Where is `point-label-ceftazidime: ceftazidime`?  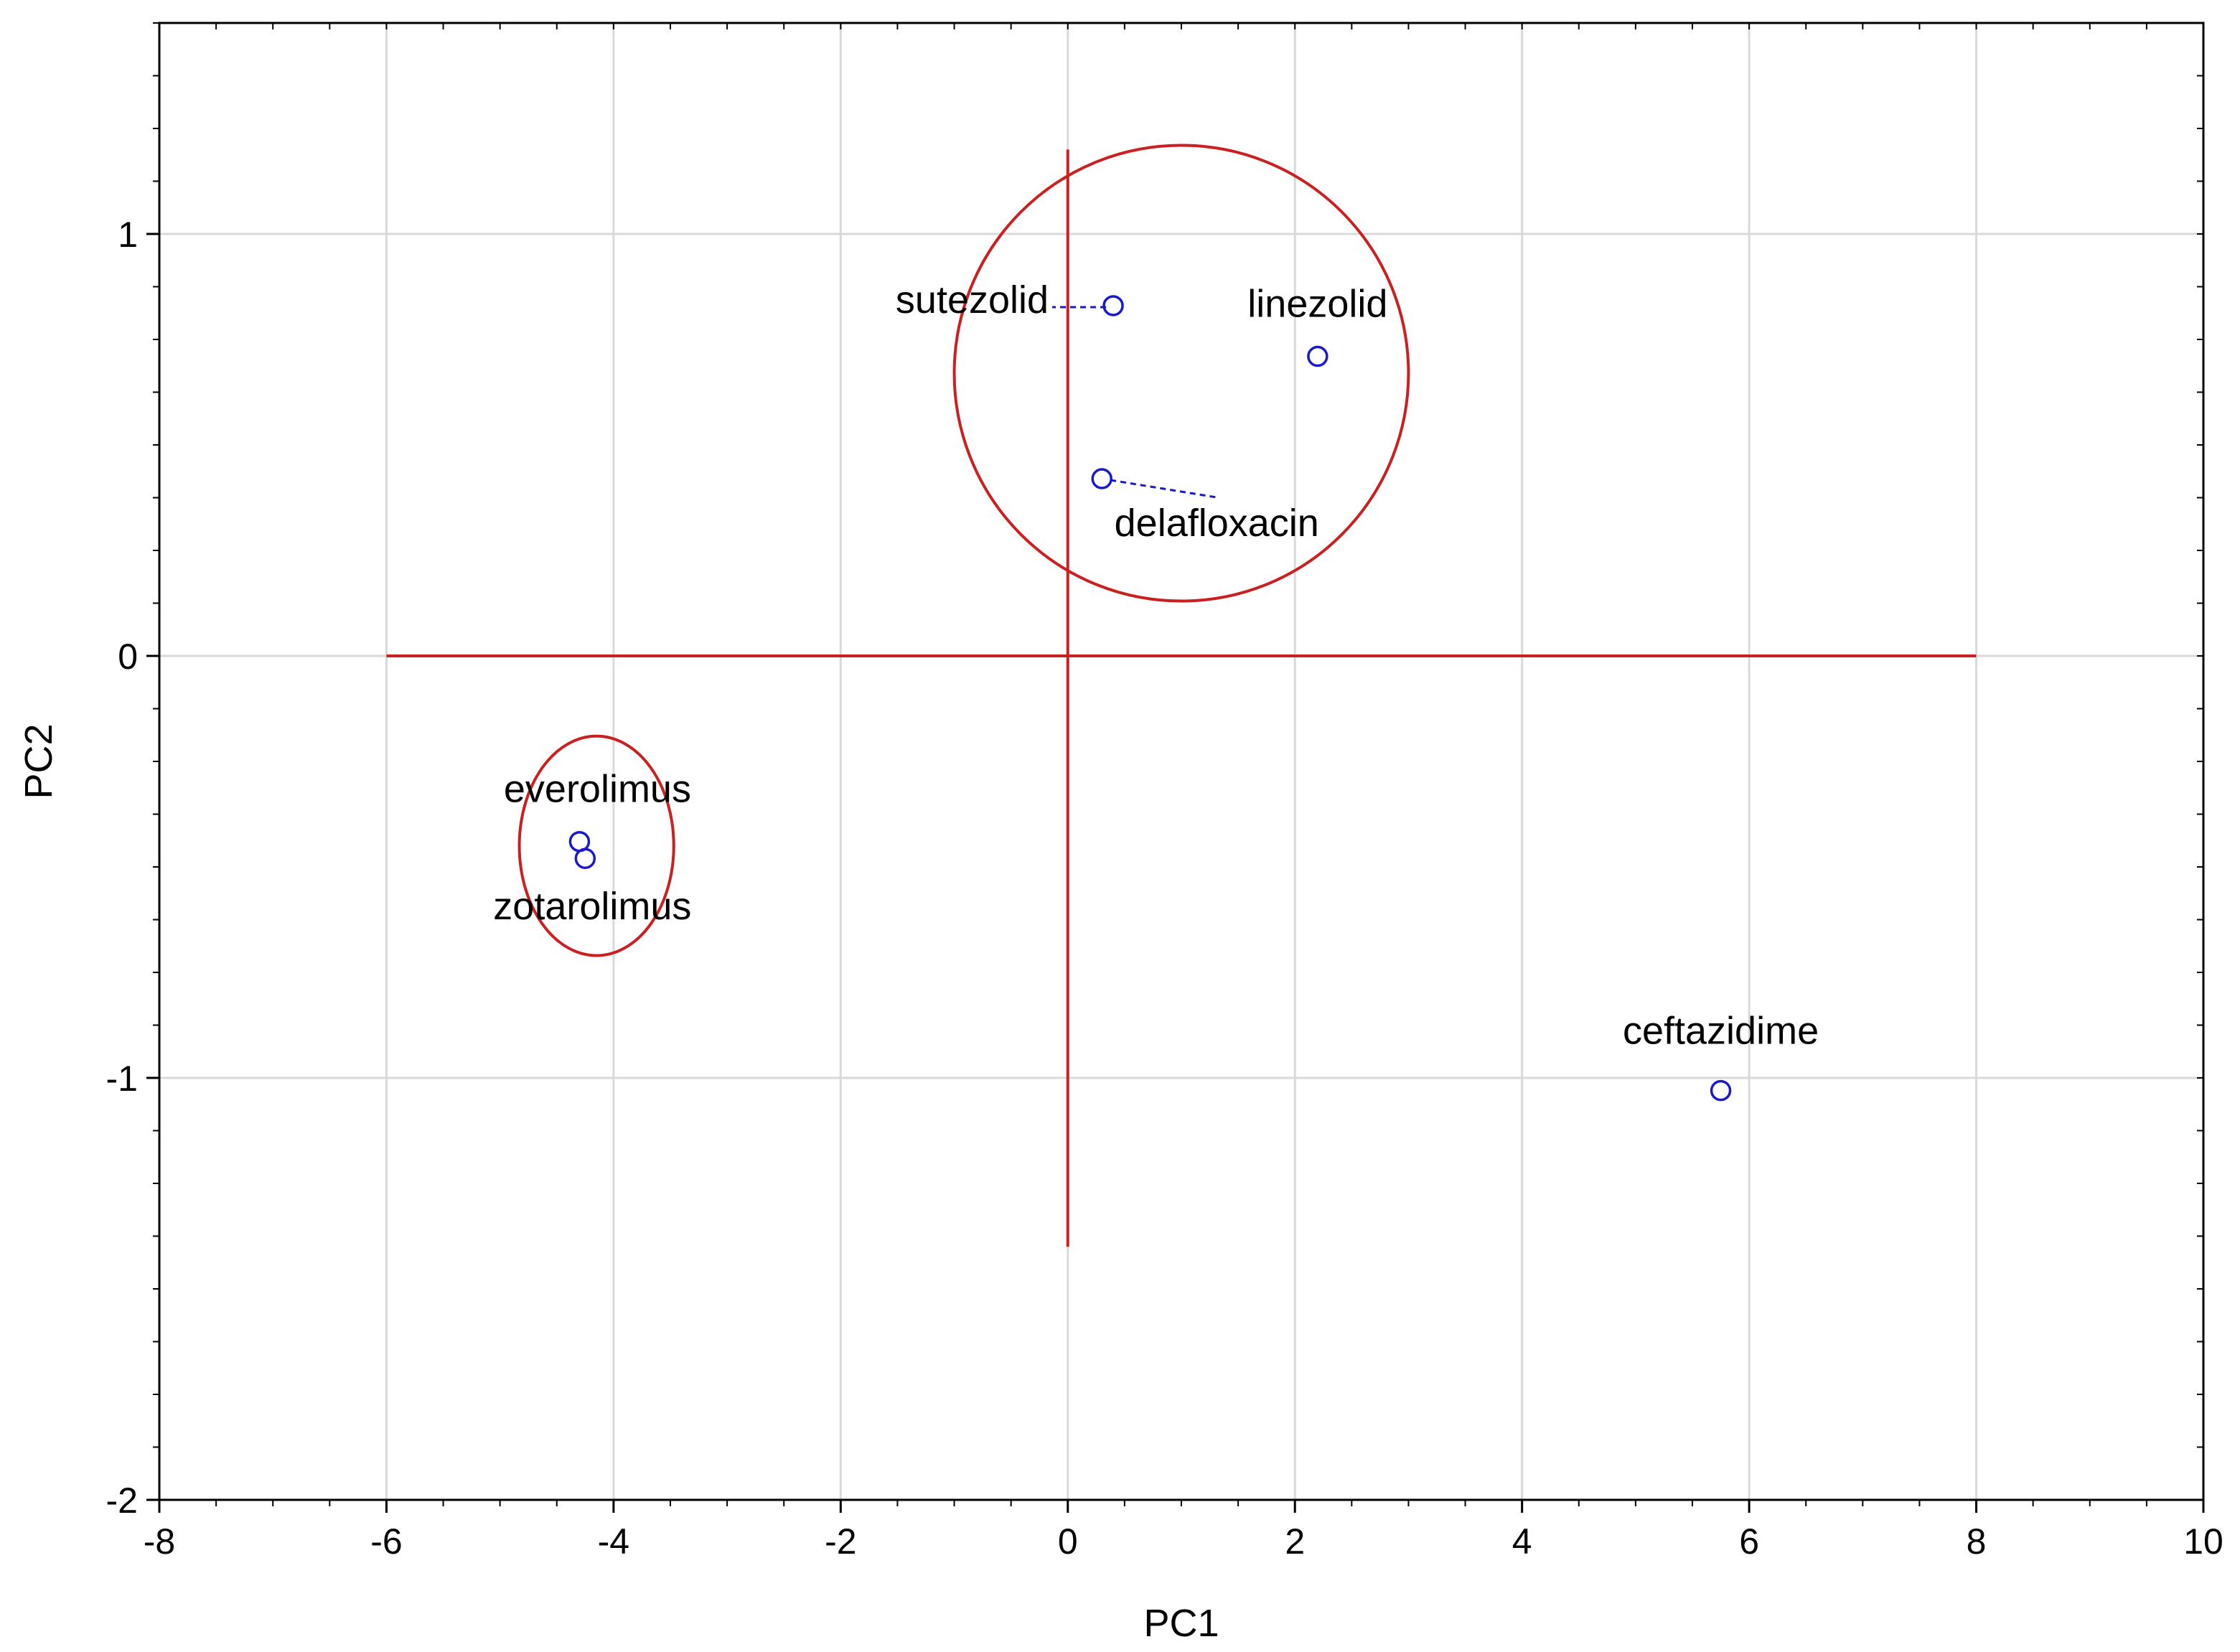 point-label-ceftazidime: ceftazidime is located at coordinates (1721, 1031).